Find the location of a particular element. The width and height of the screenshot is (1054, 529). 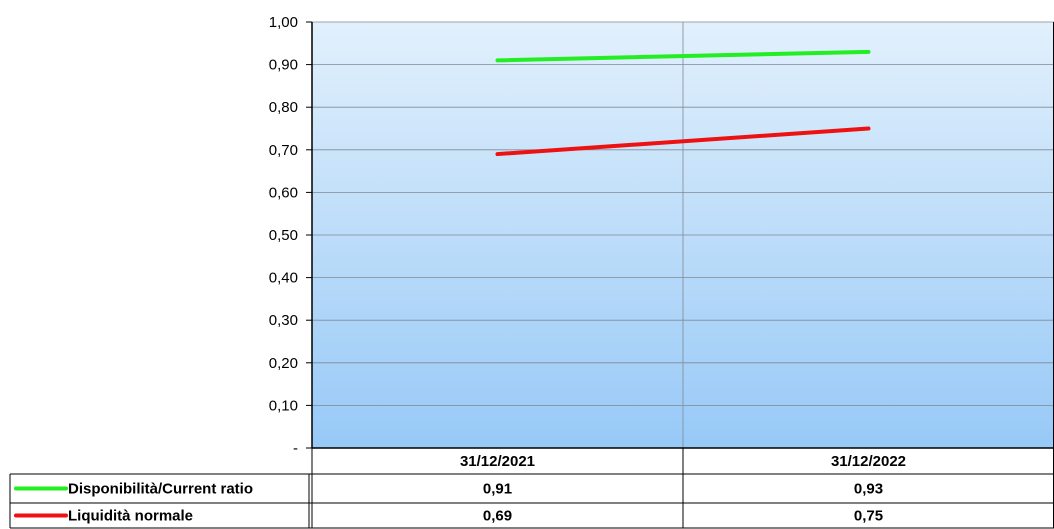

y-tick-label: 0,90 is located at coordinates (283, 65).